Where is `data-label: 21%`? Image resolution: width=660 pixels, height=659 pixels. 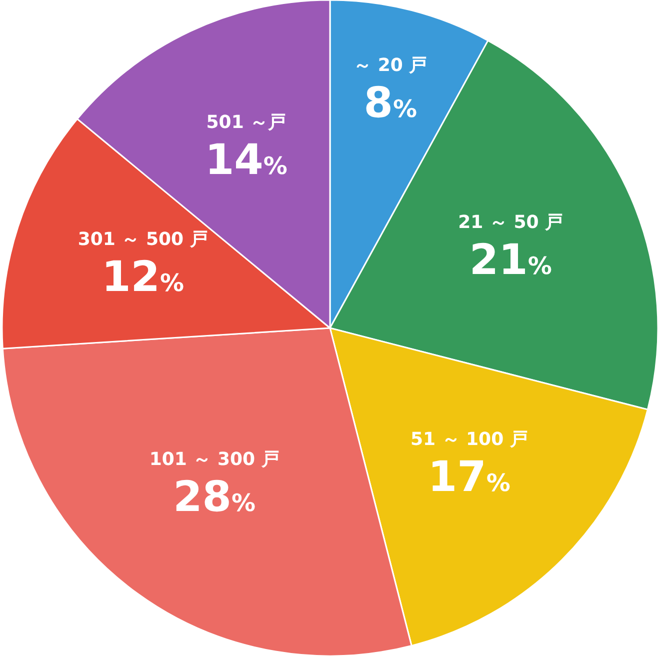 data-label: 21% is located at coordinates (510, 259).